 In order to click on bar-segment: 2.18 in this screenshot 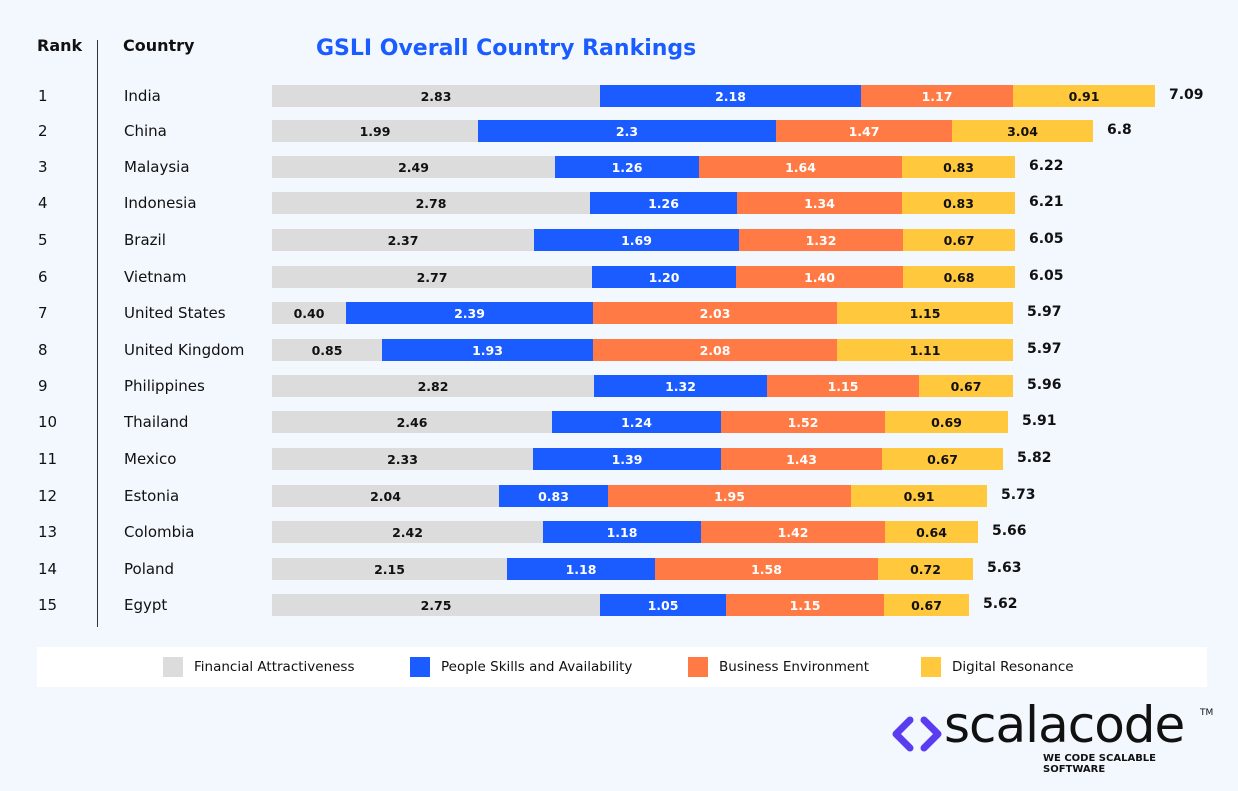, I will do `click(730, 96)`.